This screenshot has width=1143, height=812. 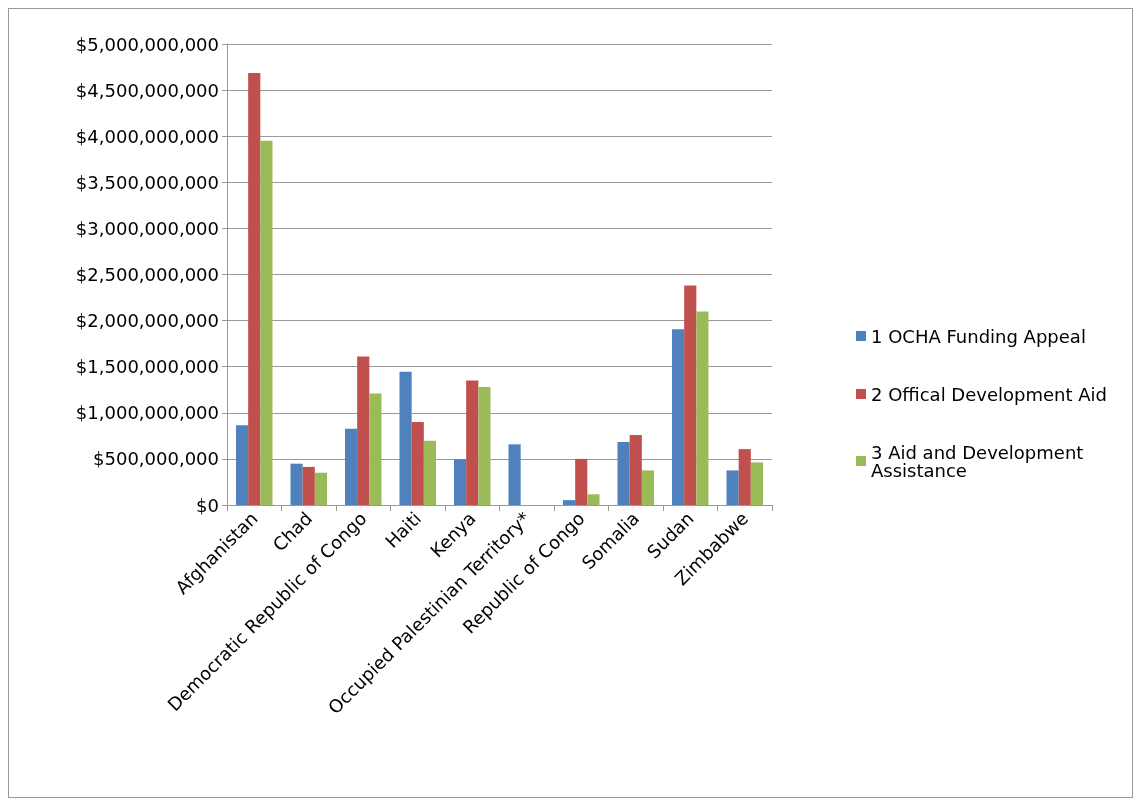 I want to click on y-tick-label: $0, so click(x=207, y=505).